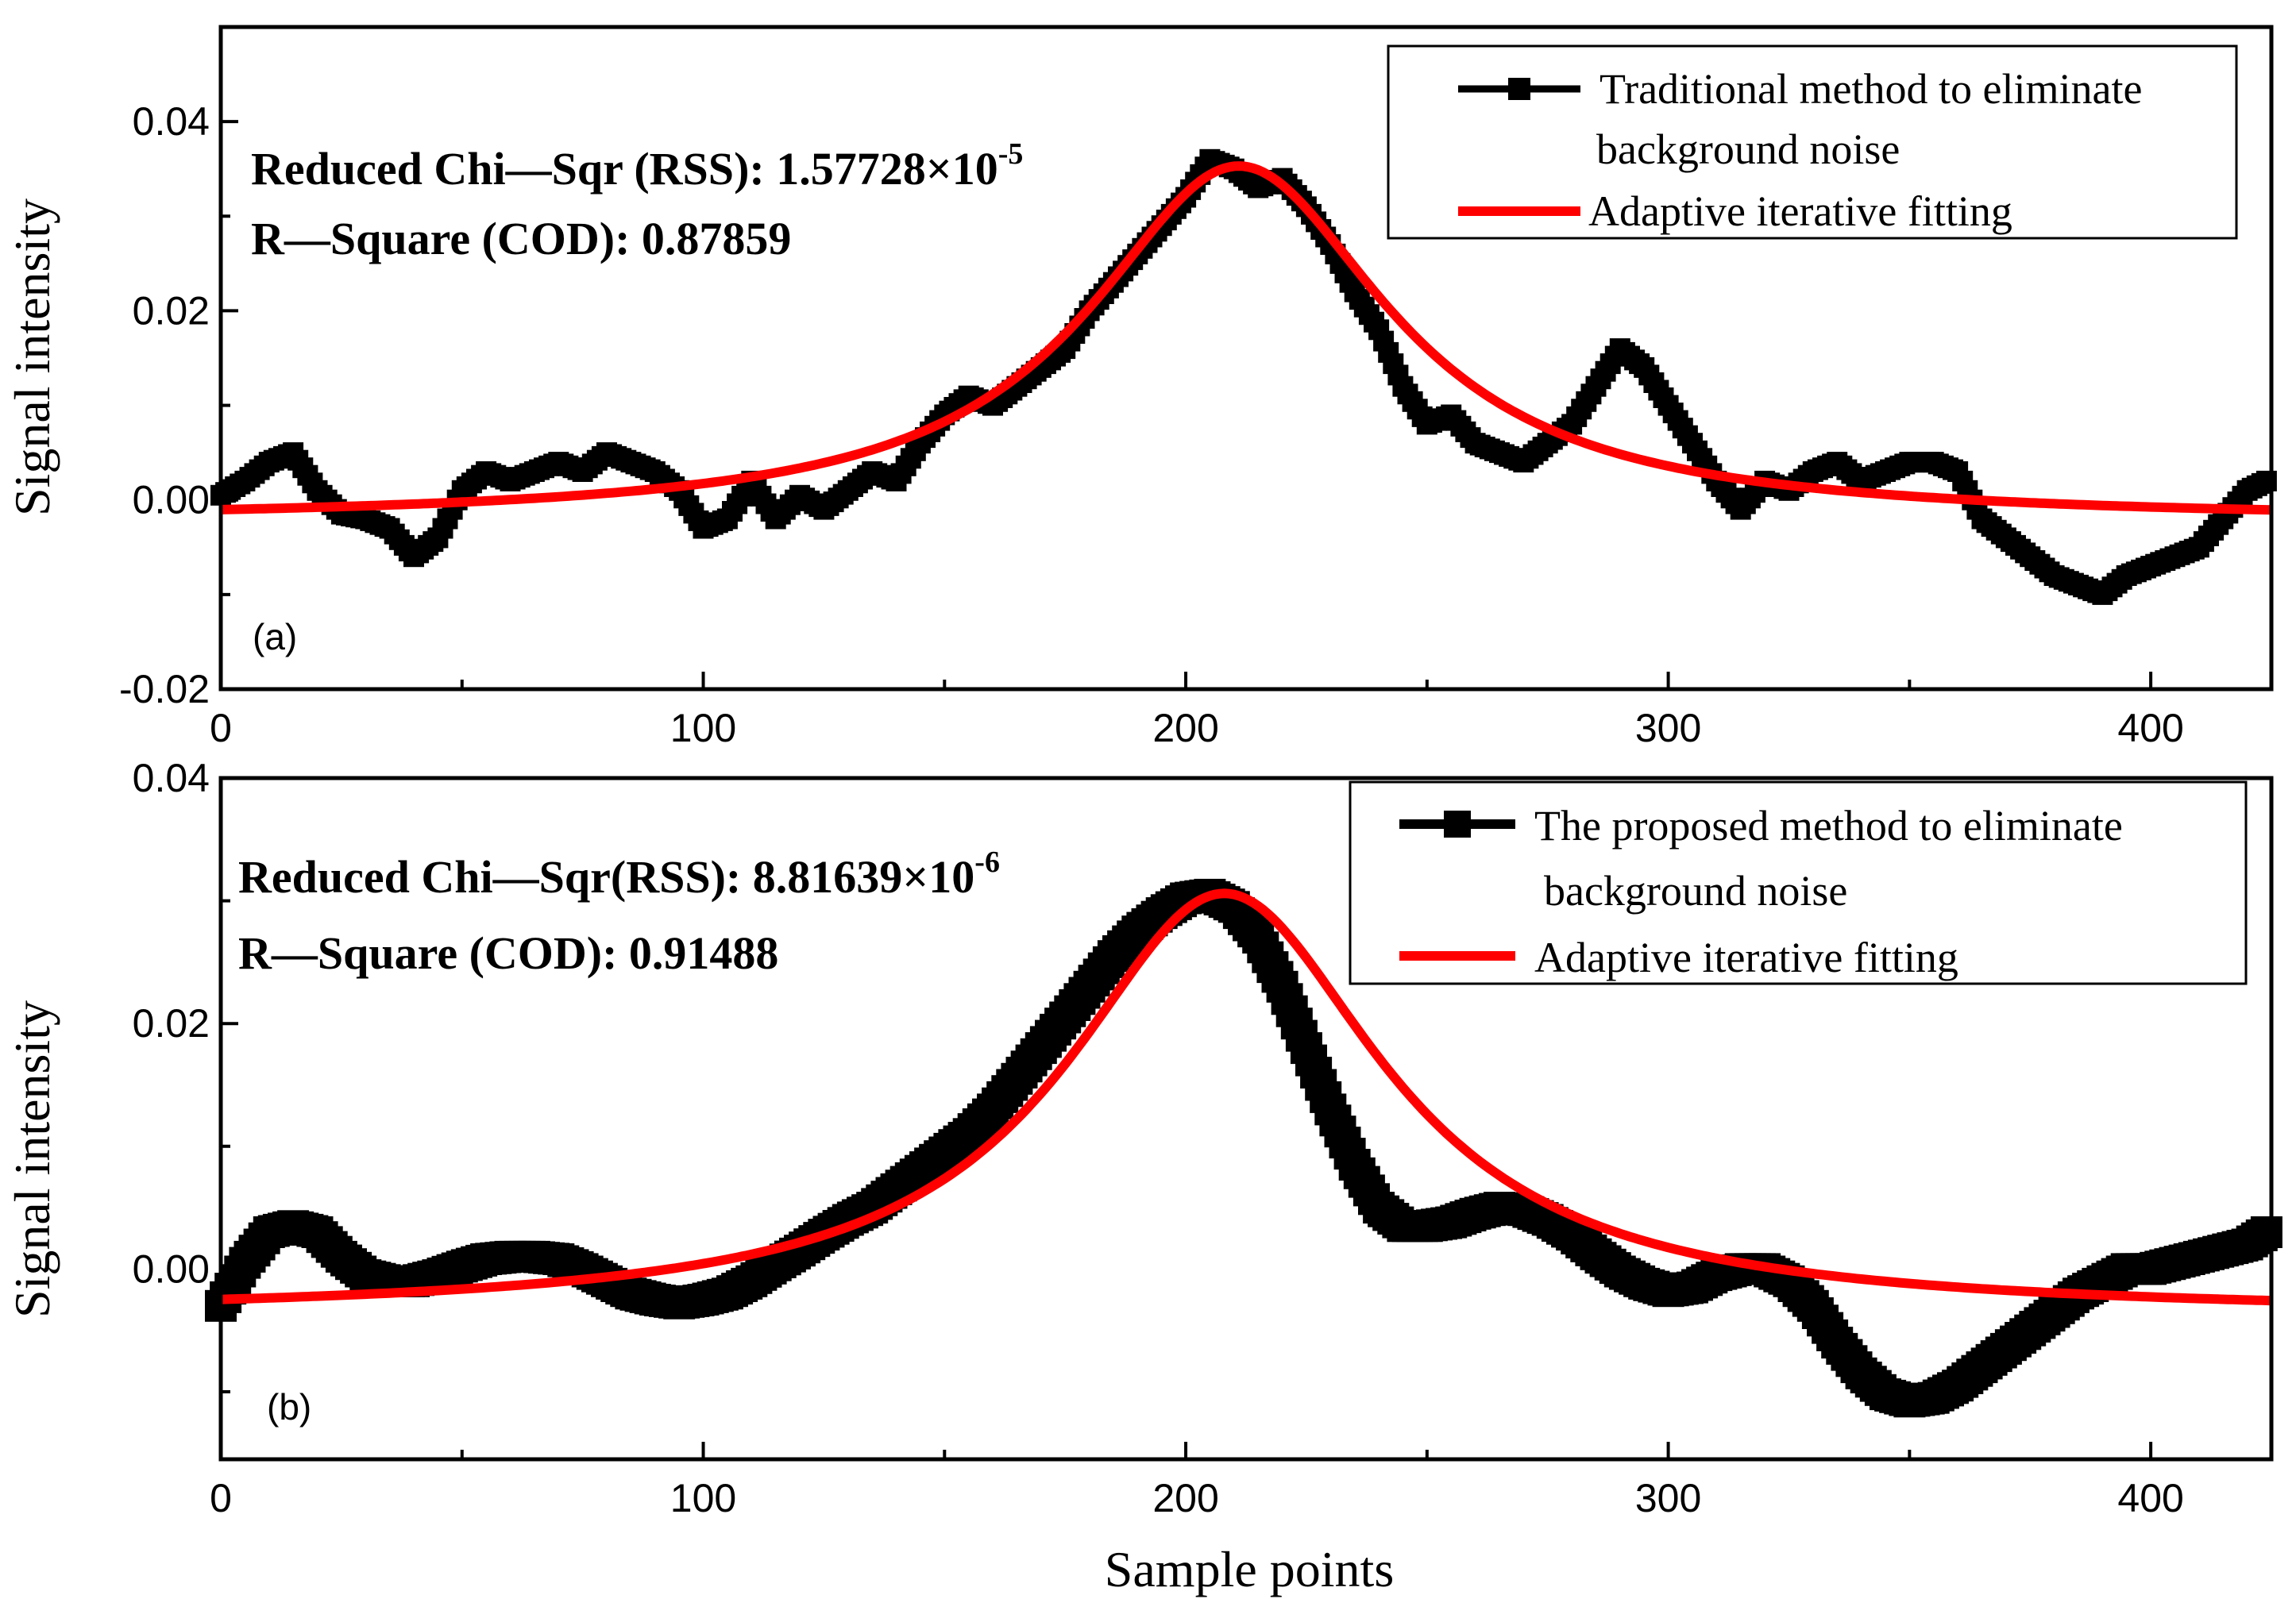 The width and height of the screenshot is (2296, 1599). I want to click on panel-a-legend-label-traditional-1: Traditional method to eliminate, so click(1870, 89).